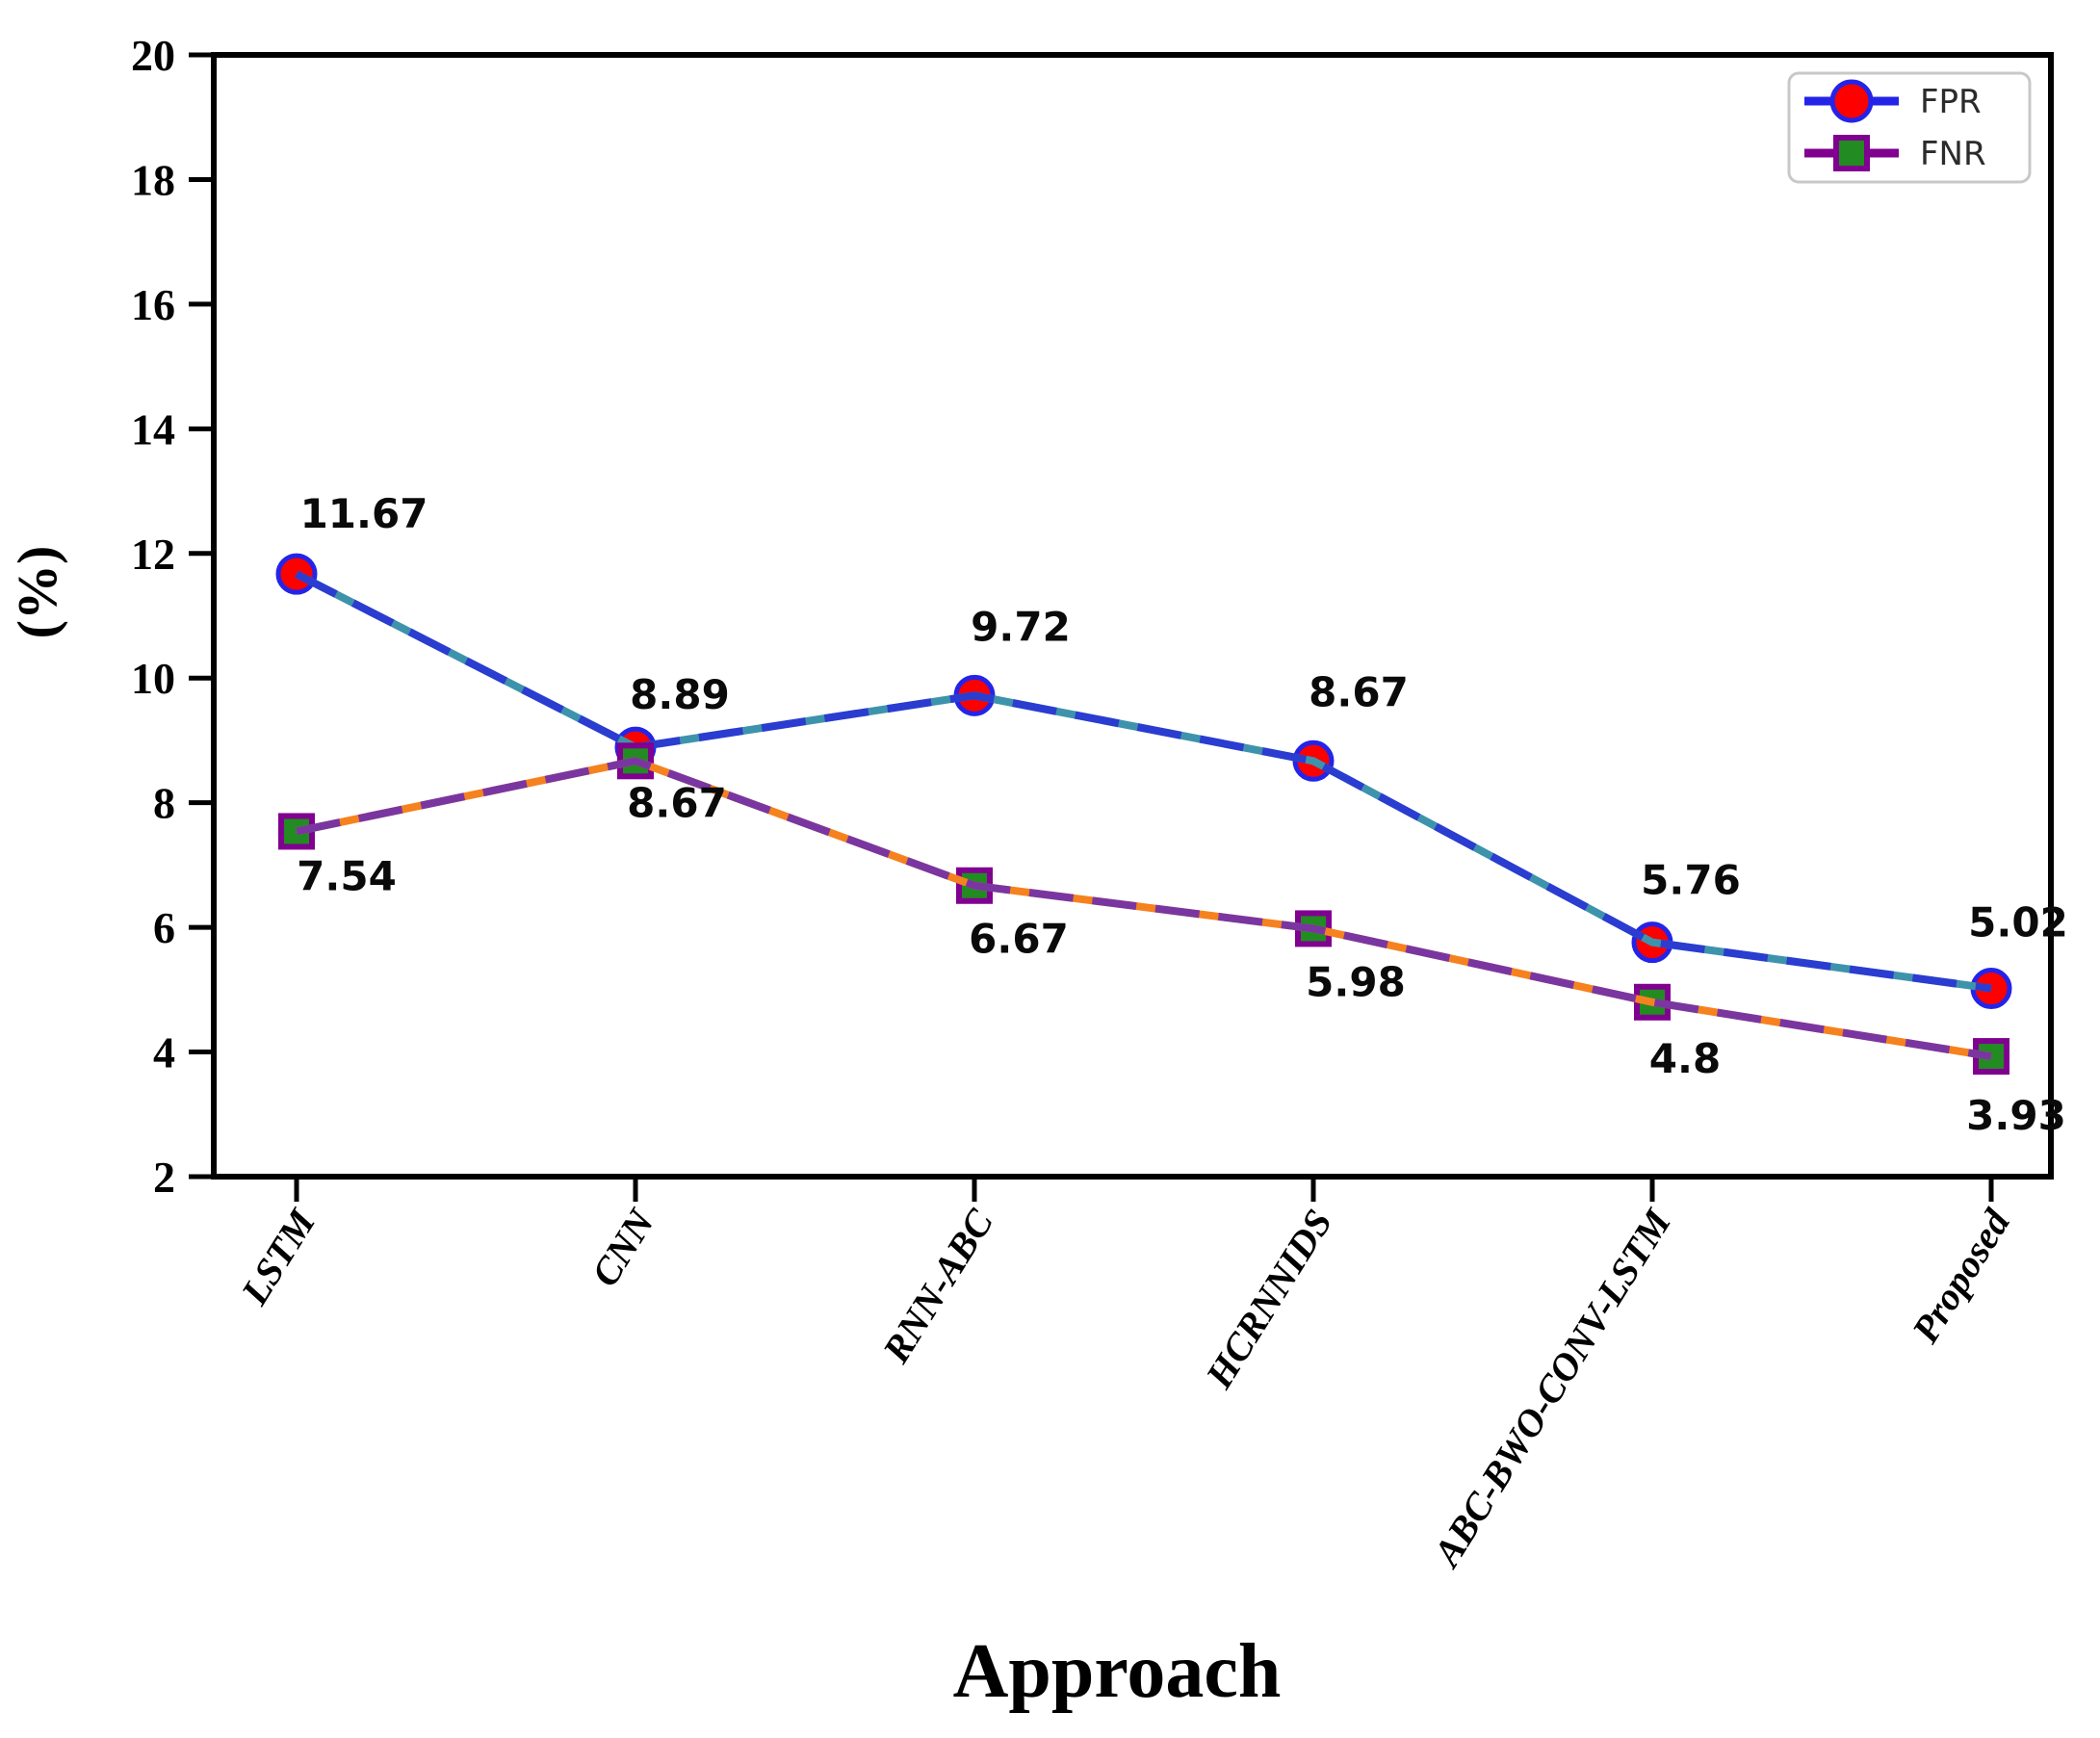 This screenshot has height=1738, width=2100. I want to click on y-tick-label: 20, so click(153, 55).